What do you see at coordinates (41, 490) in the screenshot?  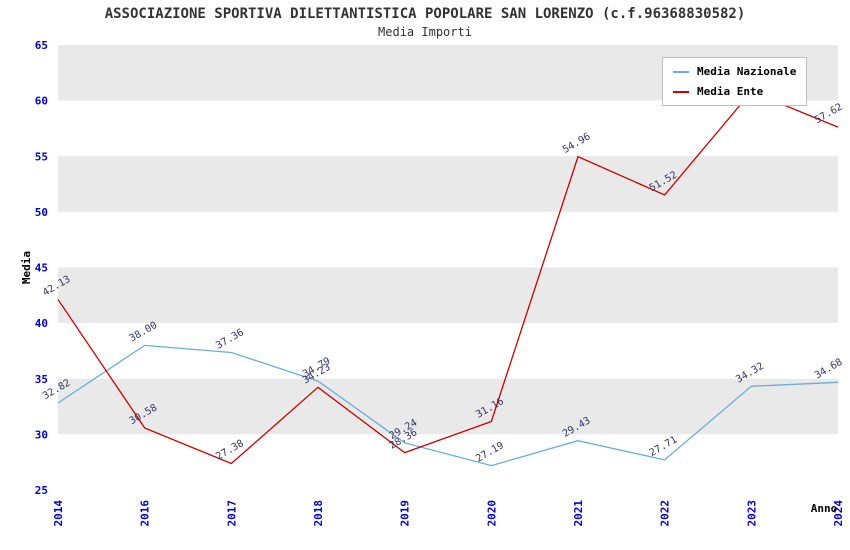 I see `y-tick-label: 25` at bounding box center [41, 490].